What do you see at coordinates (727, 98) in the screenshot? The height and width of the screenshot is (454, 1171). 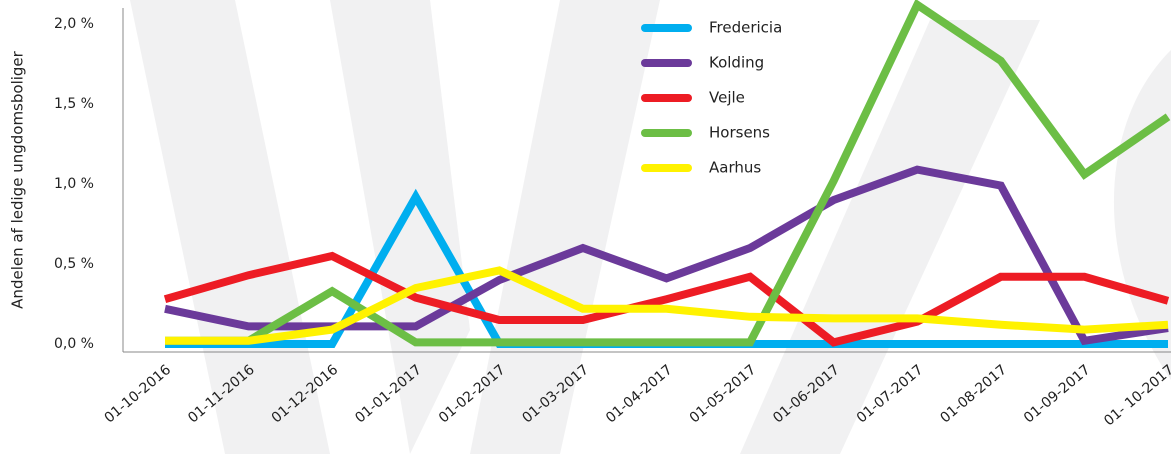 I see `legend-label: Vejle` at bounding box center [727, 98].